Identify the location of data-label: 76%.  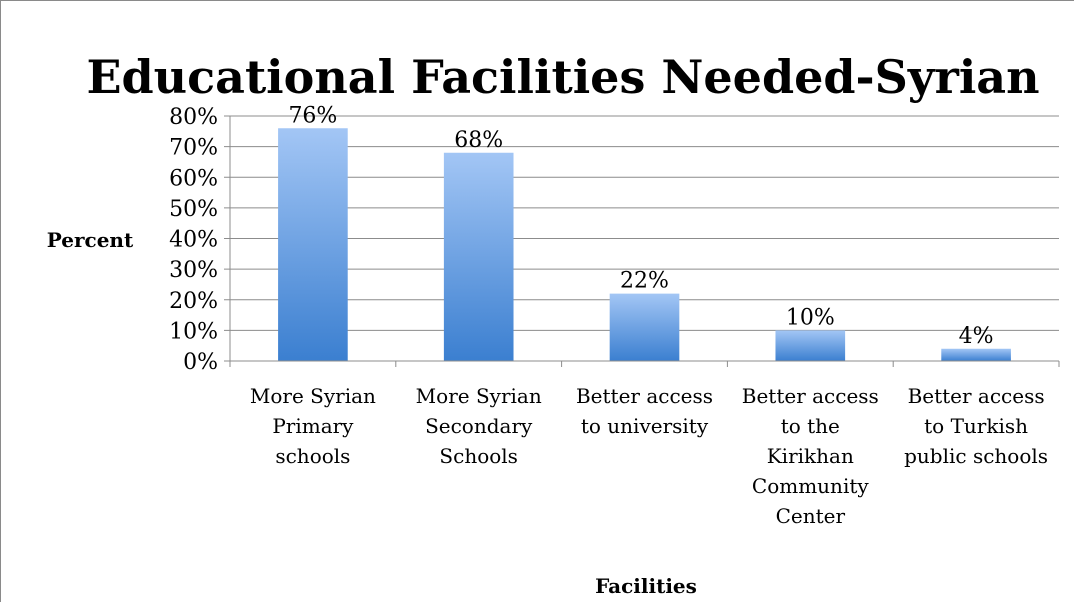
(312, 115).